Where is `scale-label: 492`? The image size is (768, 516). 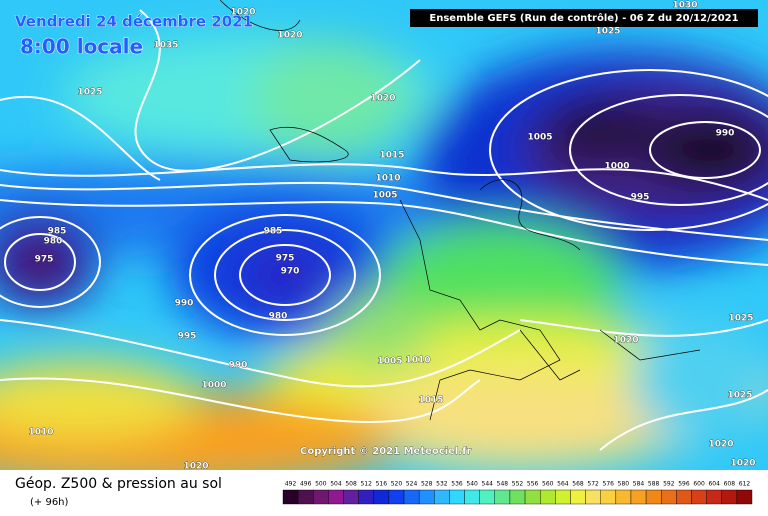
scale-label: 492 is located at coordinates (291, 484).